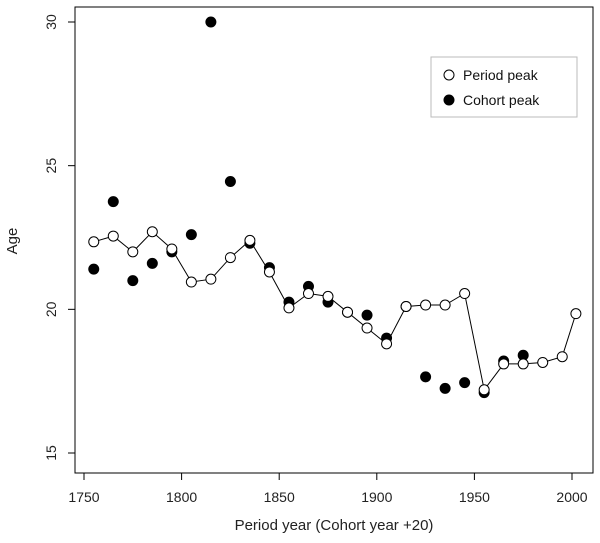 This screenshot has height=543, width=600. What do you see at coordinates (12, 241) in the screenshot?
I see `y-axis-title: Age` at bounding box center [12, 241].